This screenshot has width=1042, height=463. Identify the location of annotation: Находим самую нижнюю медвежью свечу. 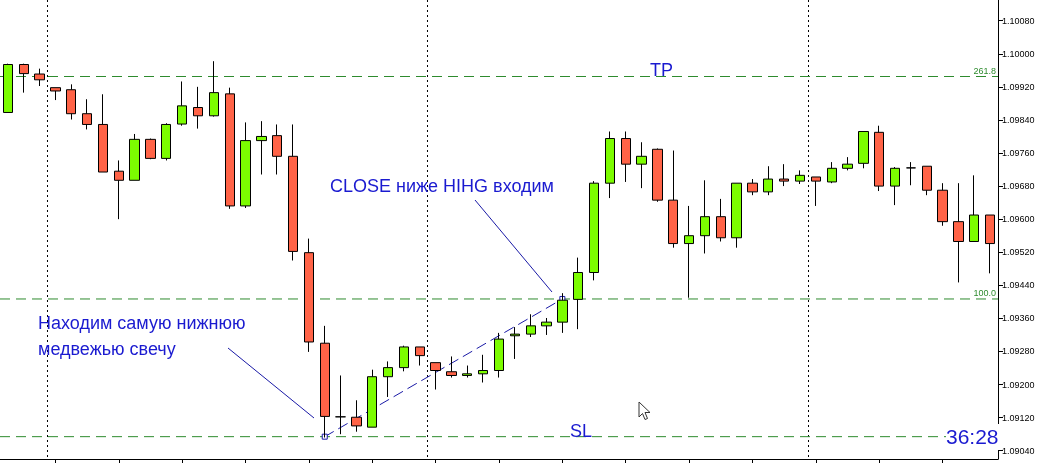
(142, 336).